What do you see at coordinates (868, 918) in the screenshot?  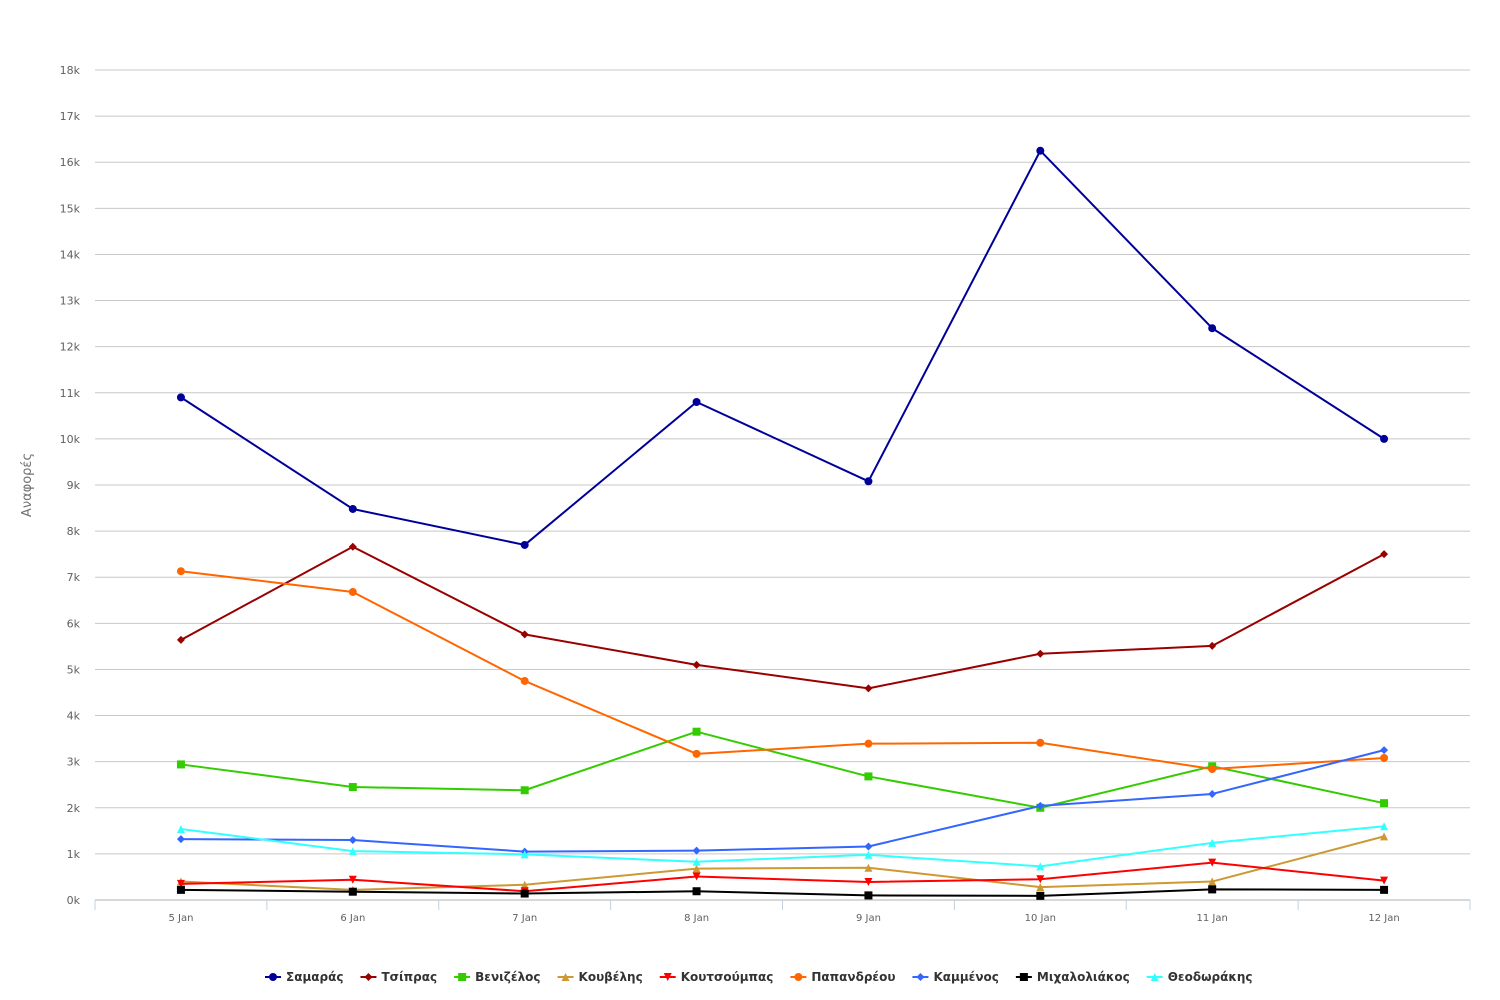 I see `x-tick-label: 9 Jan` at bounding box center [868, 918].